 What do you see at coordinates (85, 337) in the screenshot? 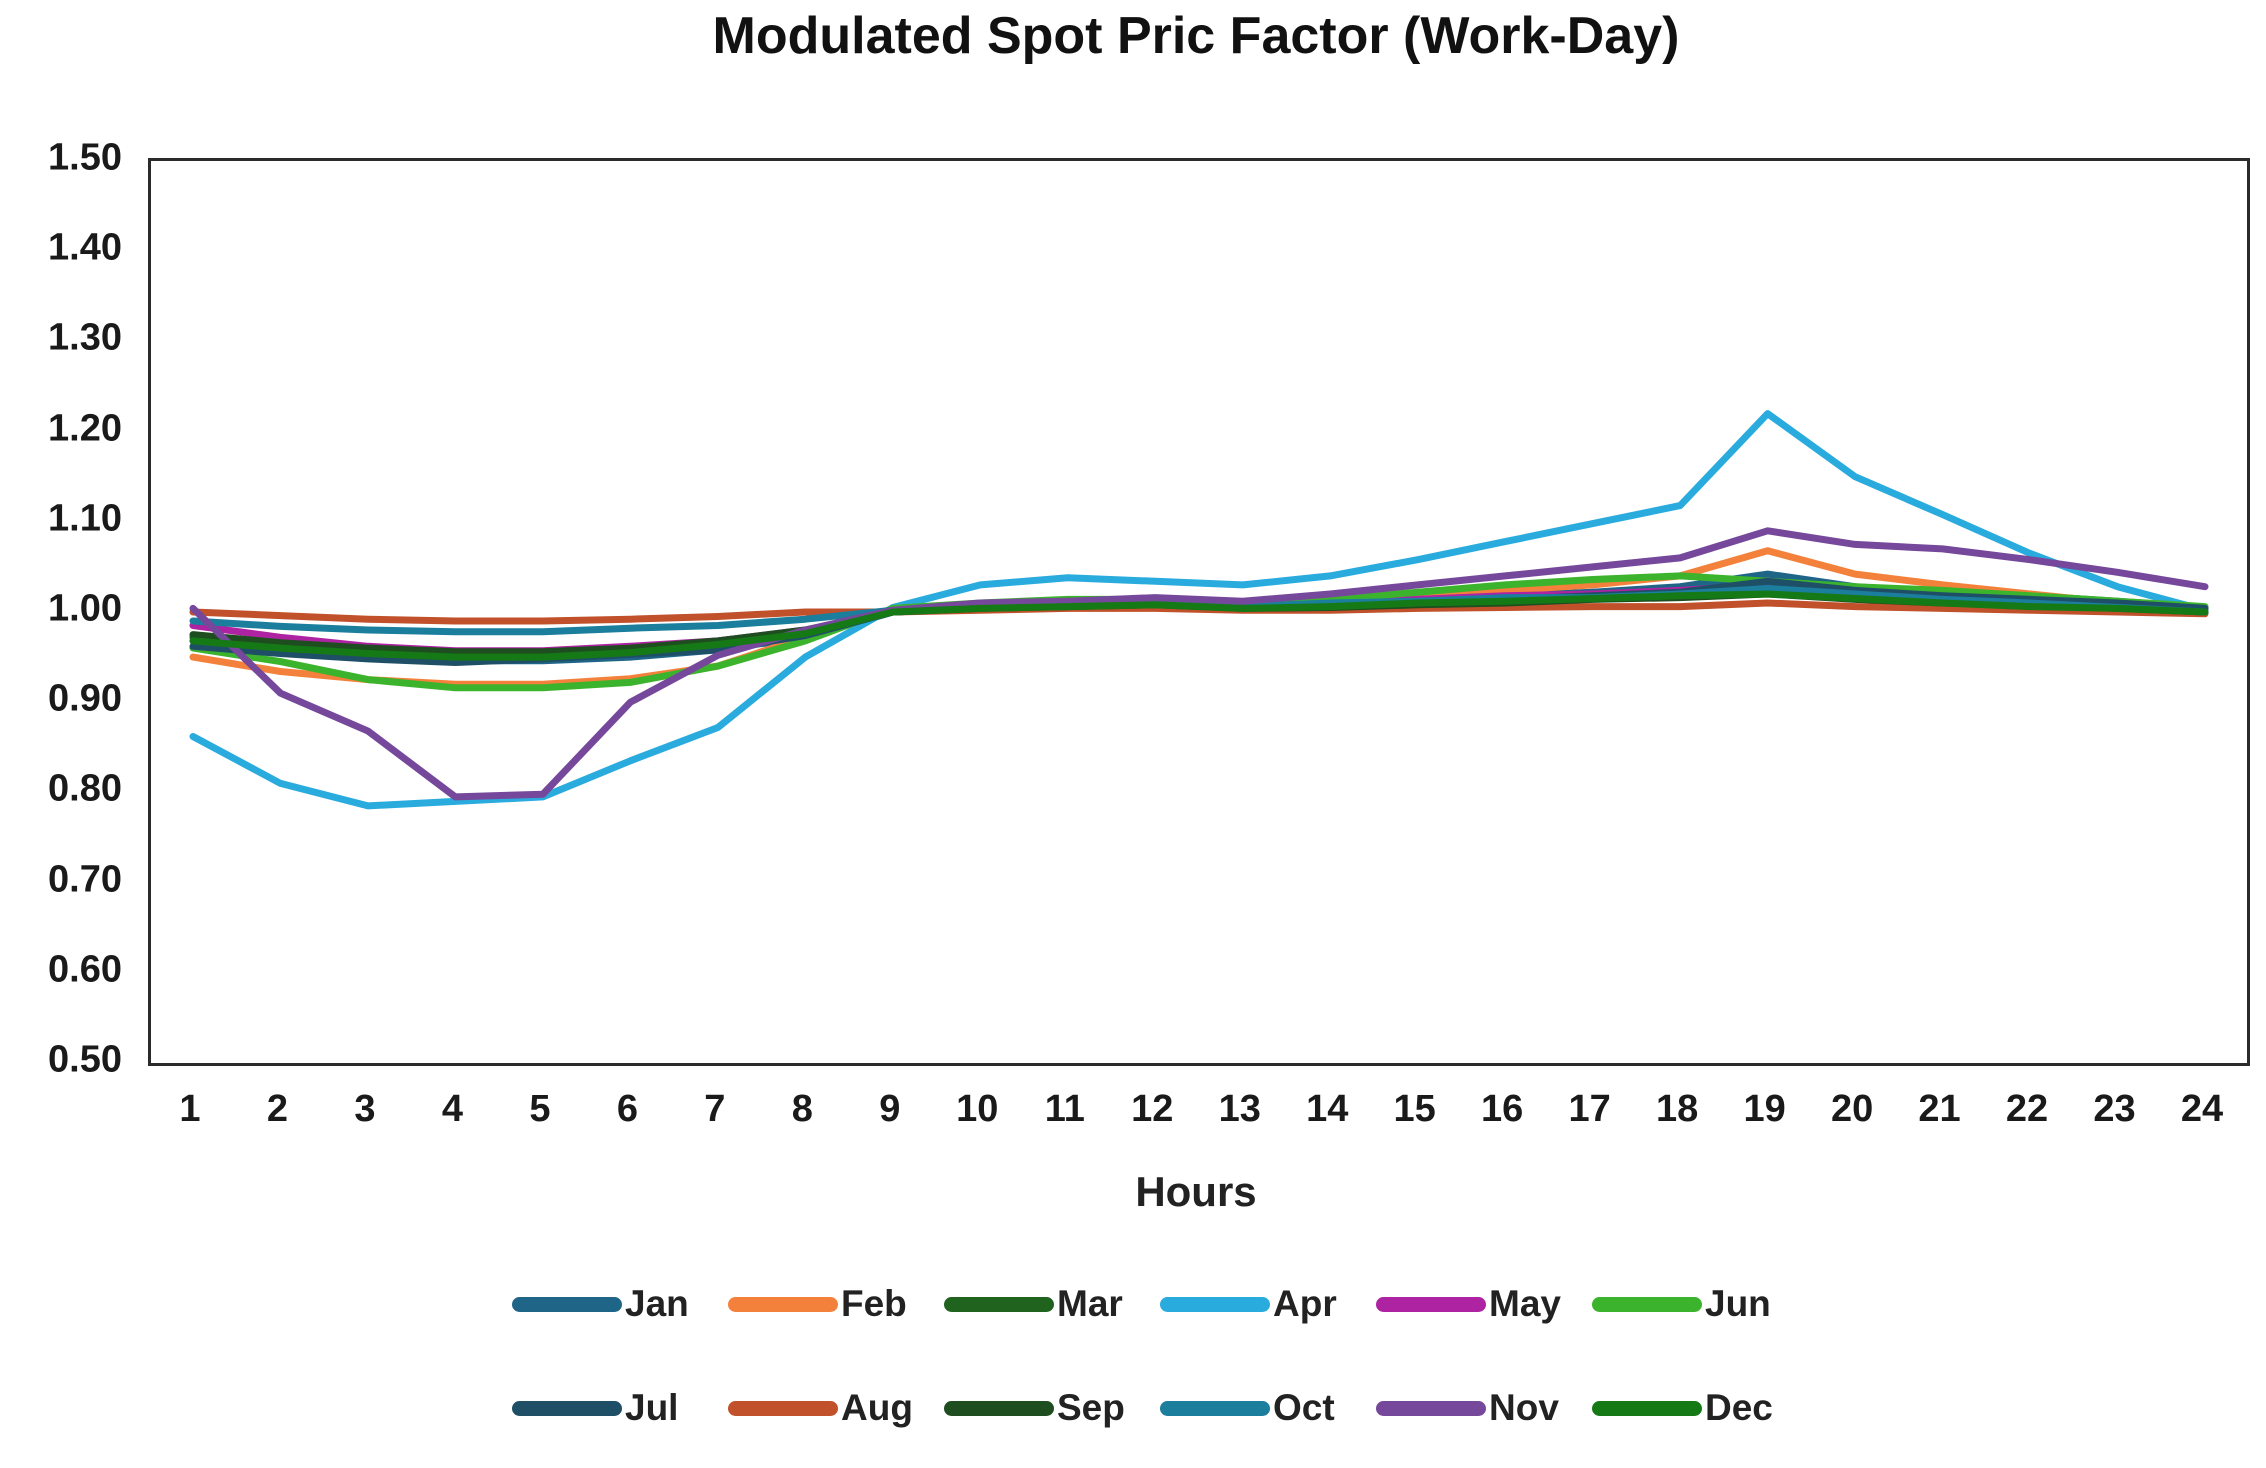
I see `y-tick-label: 1.30` at bounding box center [85, 337].